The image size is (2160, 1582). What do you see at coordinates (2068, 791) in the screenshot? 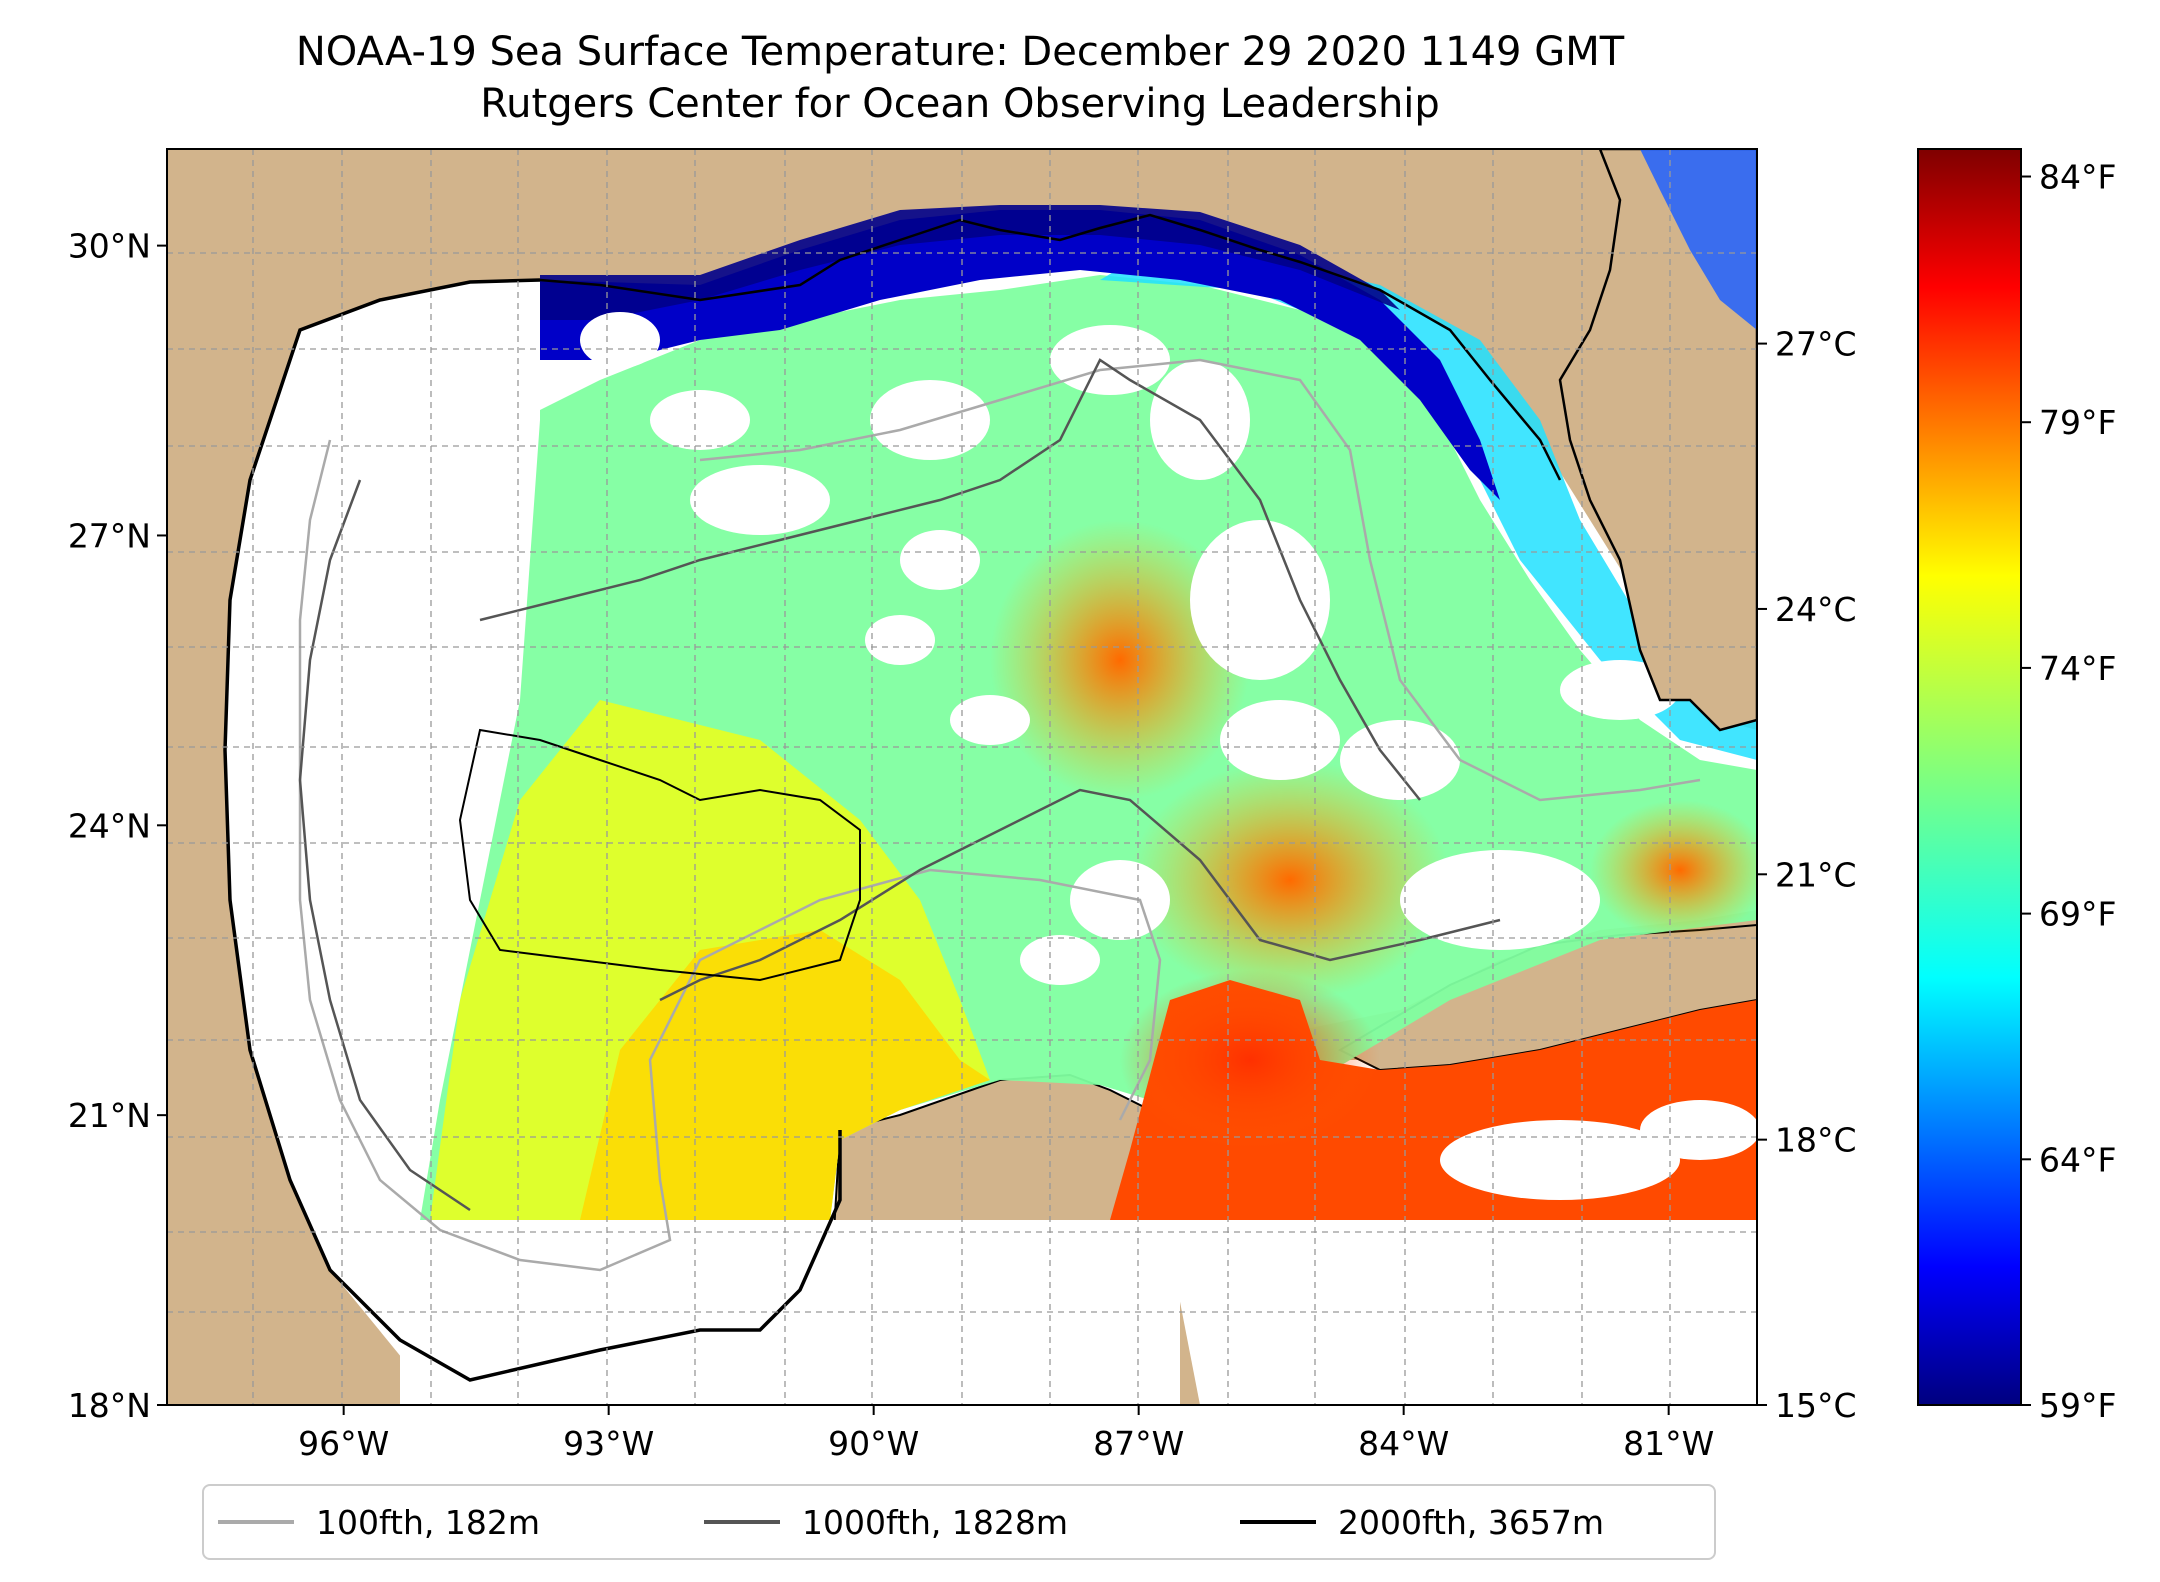
I see `colorbar-fahrenheit-ticks: 59°F 64°F 69°F 74°F 79°F 84°F` at bounding box center [2068, 791].